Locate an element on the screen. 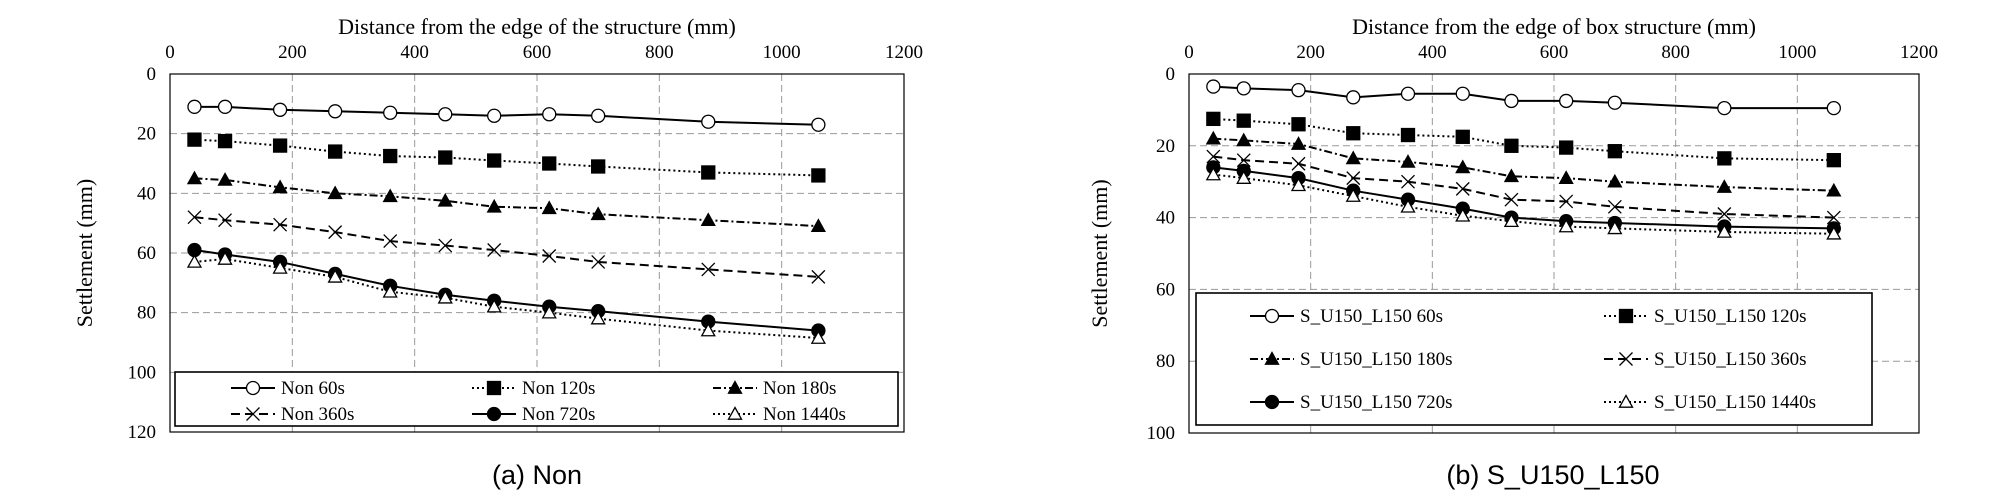 This screenshot has width=2008, height=496. legend-label: S_U150_L150 360s is located at coordinates (1730, 359).